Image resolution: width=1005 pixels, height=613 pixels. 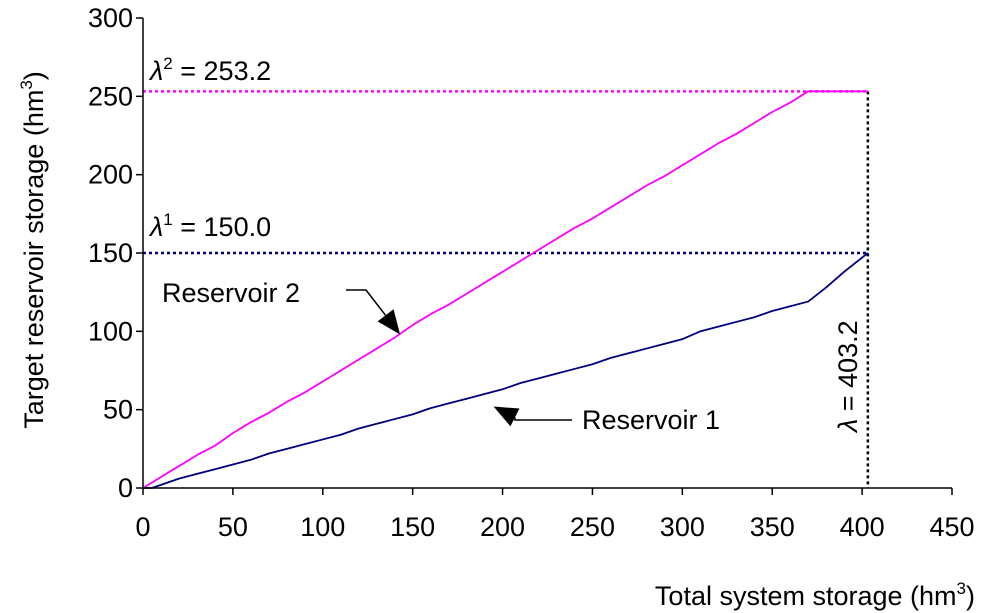 What do you see at coordinates (389, 322) in the screenshot?
I see `reservoir-2-arrow-icon` at bounding box center [389, 322].